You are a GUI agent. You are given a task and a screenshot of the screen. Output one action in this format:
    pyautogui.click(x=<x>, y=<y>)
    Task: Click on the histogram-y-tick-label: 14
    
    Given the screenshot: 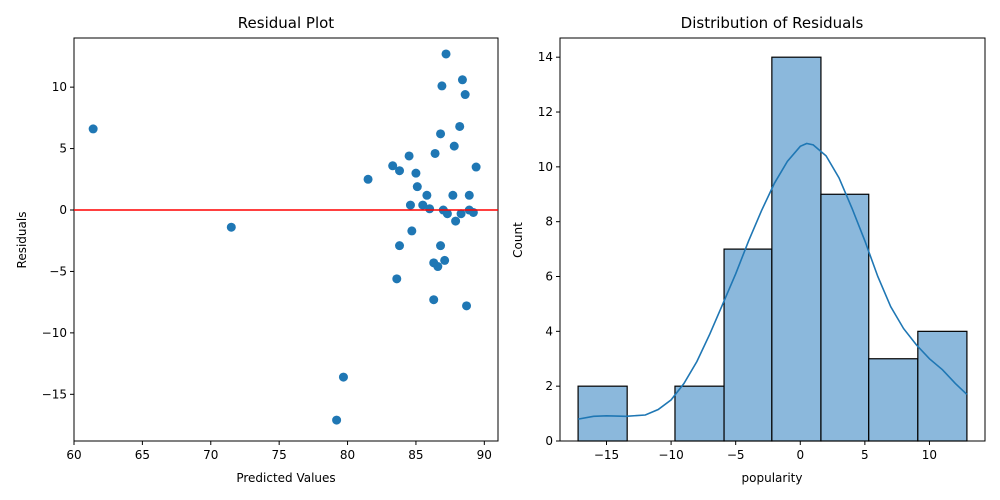 What is the action you would take?
    pyautogui.click(x=545, y=57)
    